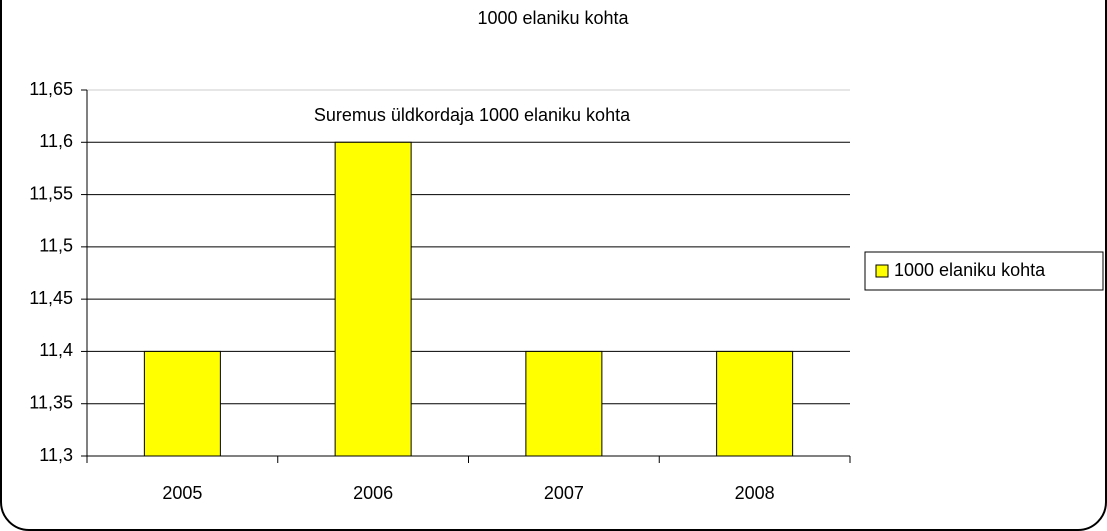 The width and height of the screenshot is (1107, 531). I want to click on x-tick-label: 2008, so click(755, 493).